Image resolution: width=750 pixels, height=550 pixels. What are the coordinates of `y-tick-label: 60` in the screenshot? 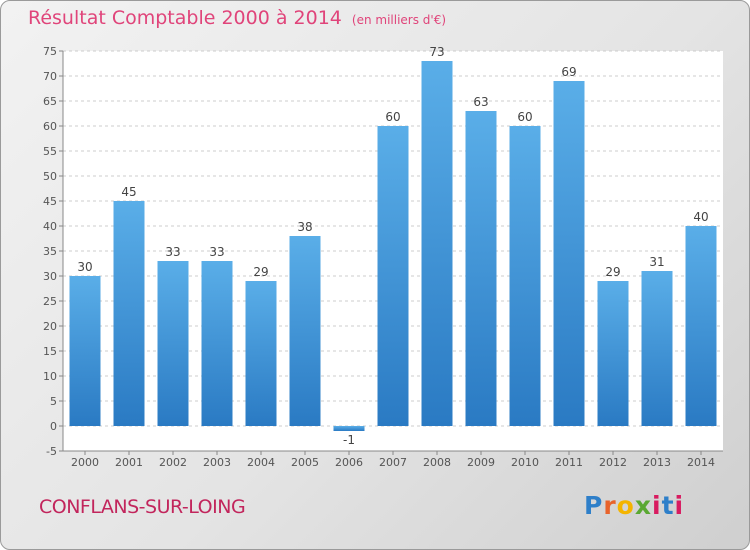 It's located at (50, 126).